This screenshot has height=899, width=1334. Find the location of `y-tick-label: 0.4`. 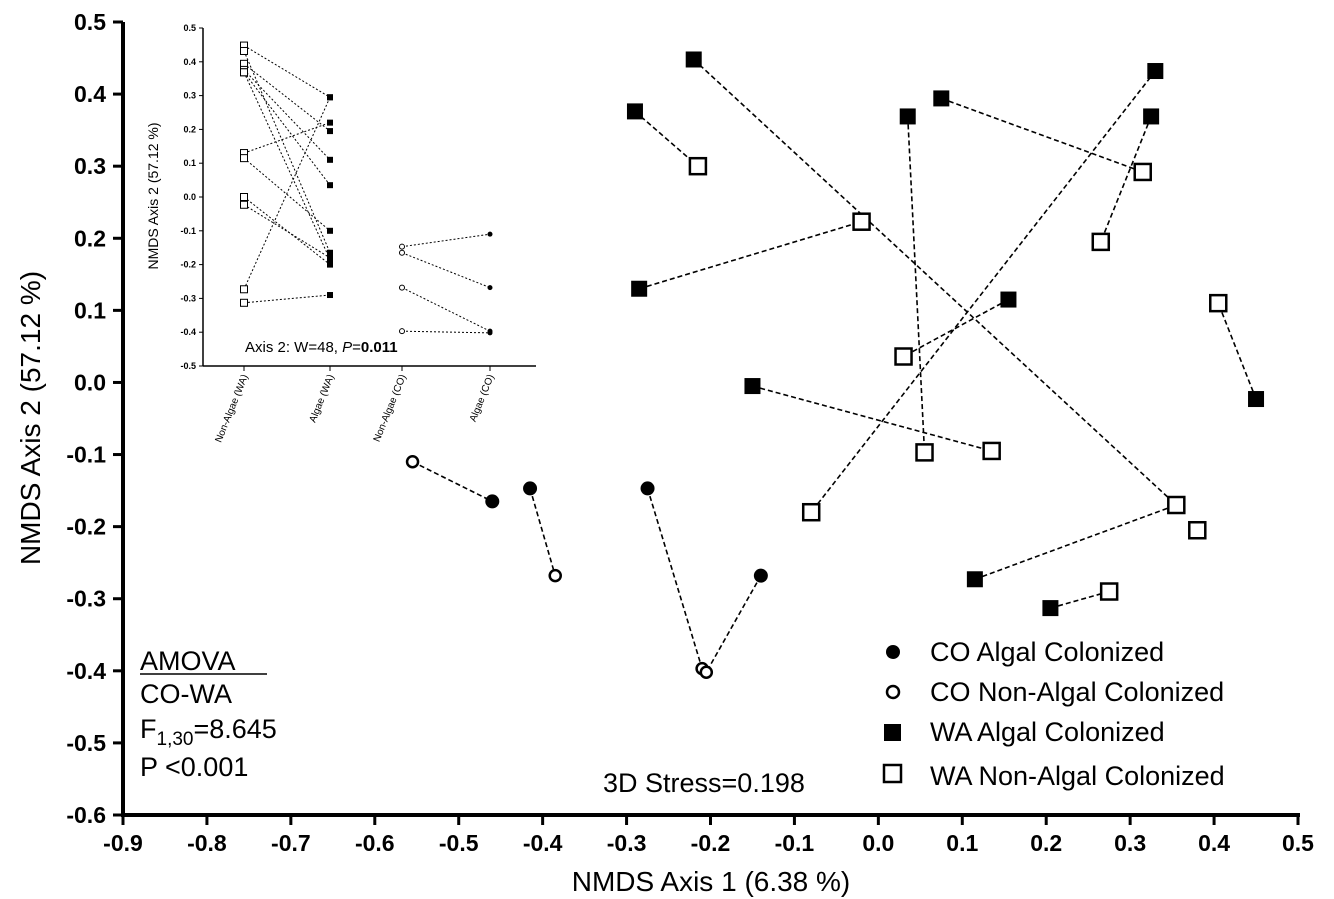

y-tick-label: 0.4 is located at coordinates (90, 94).